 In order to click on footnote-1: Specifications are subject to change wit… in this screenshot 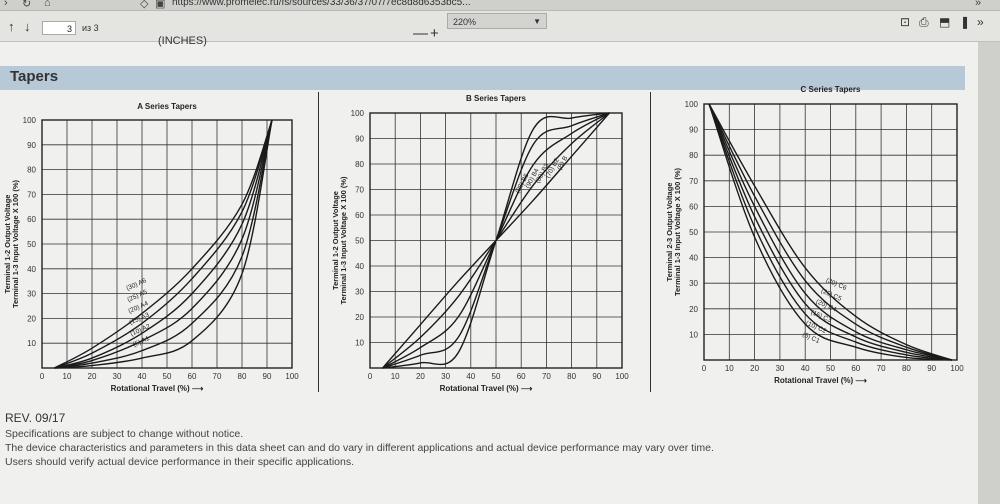, I will do `click(124, 434)`.